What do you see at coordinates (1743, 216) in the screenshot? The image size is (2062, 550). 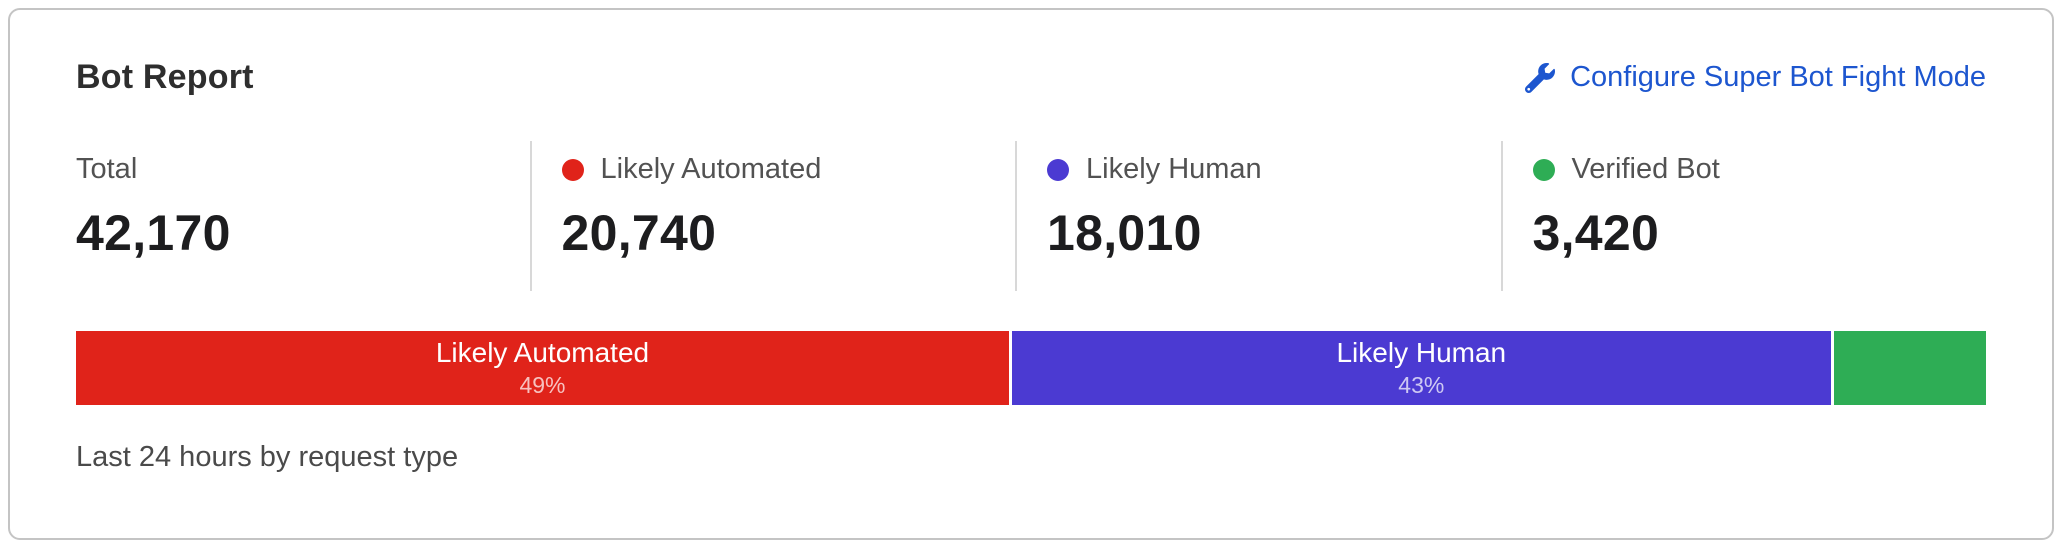 I see `stat-column-verified-bot: Verified Bot 3,420` at bounding box center [1743, 216].